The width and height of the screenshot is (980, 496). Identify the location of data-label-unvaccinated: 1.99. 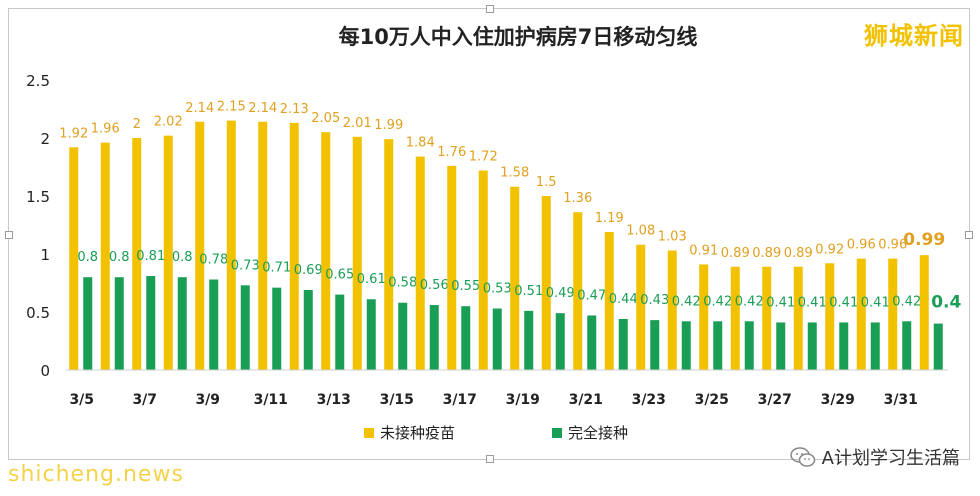
(388, 125).